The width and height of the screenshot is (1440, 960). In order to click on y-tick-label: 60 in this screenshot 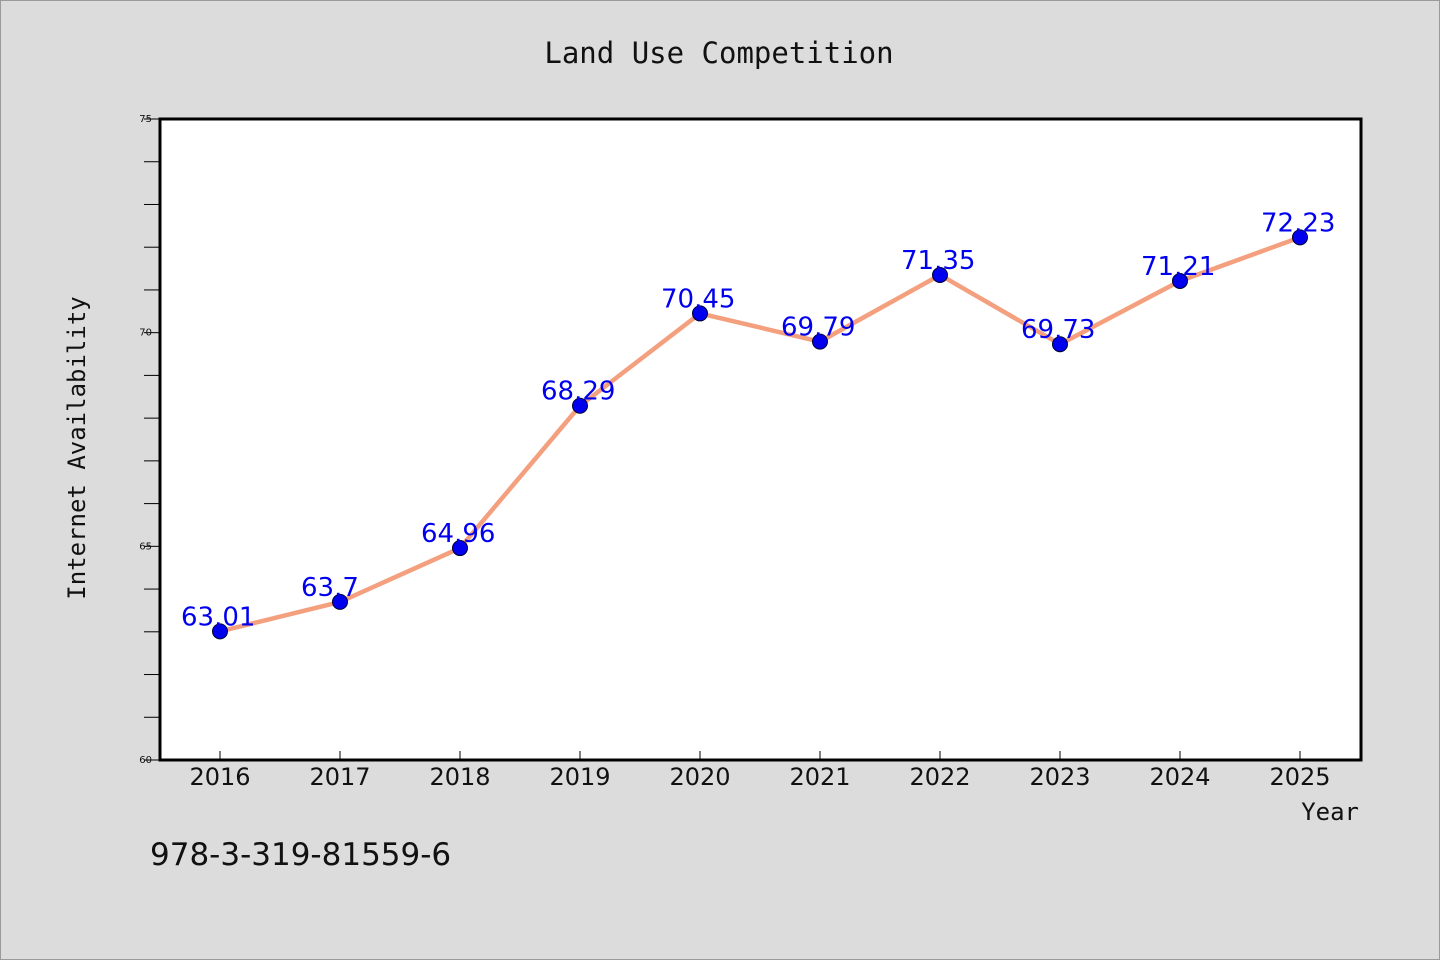, I will do `click(145, 760)`.